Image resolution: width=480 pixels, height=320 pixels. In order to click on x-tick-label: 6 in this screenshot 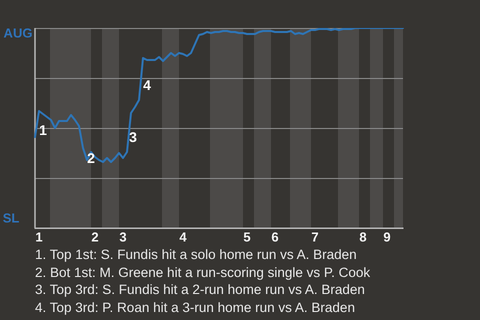, I will do `click(275, 236)`.